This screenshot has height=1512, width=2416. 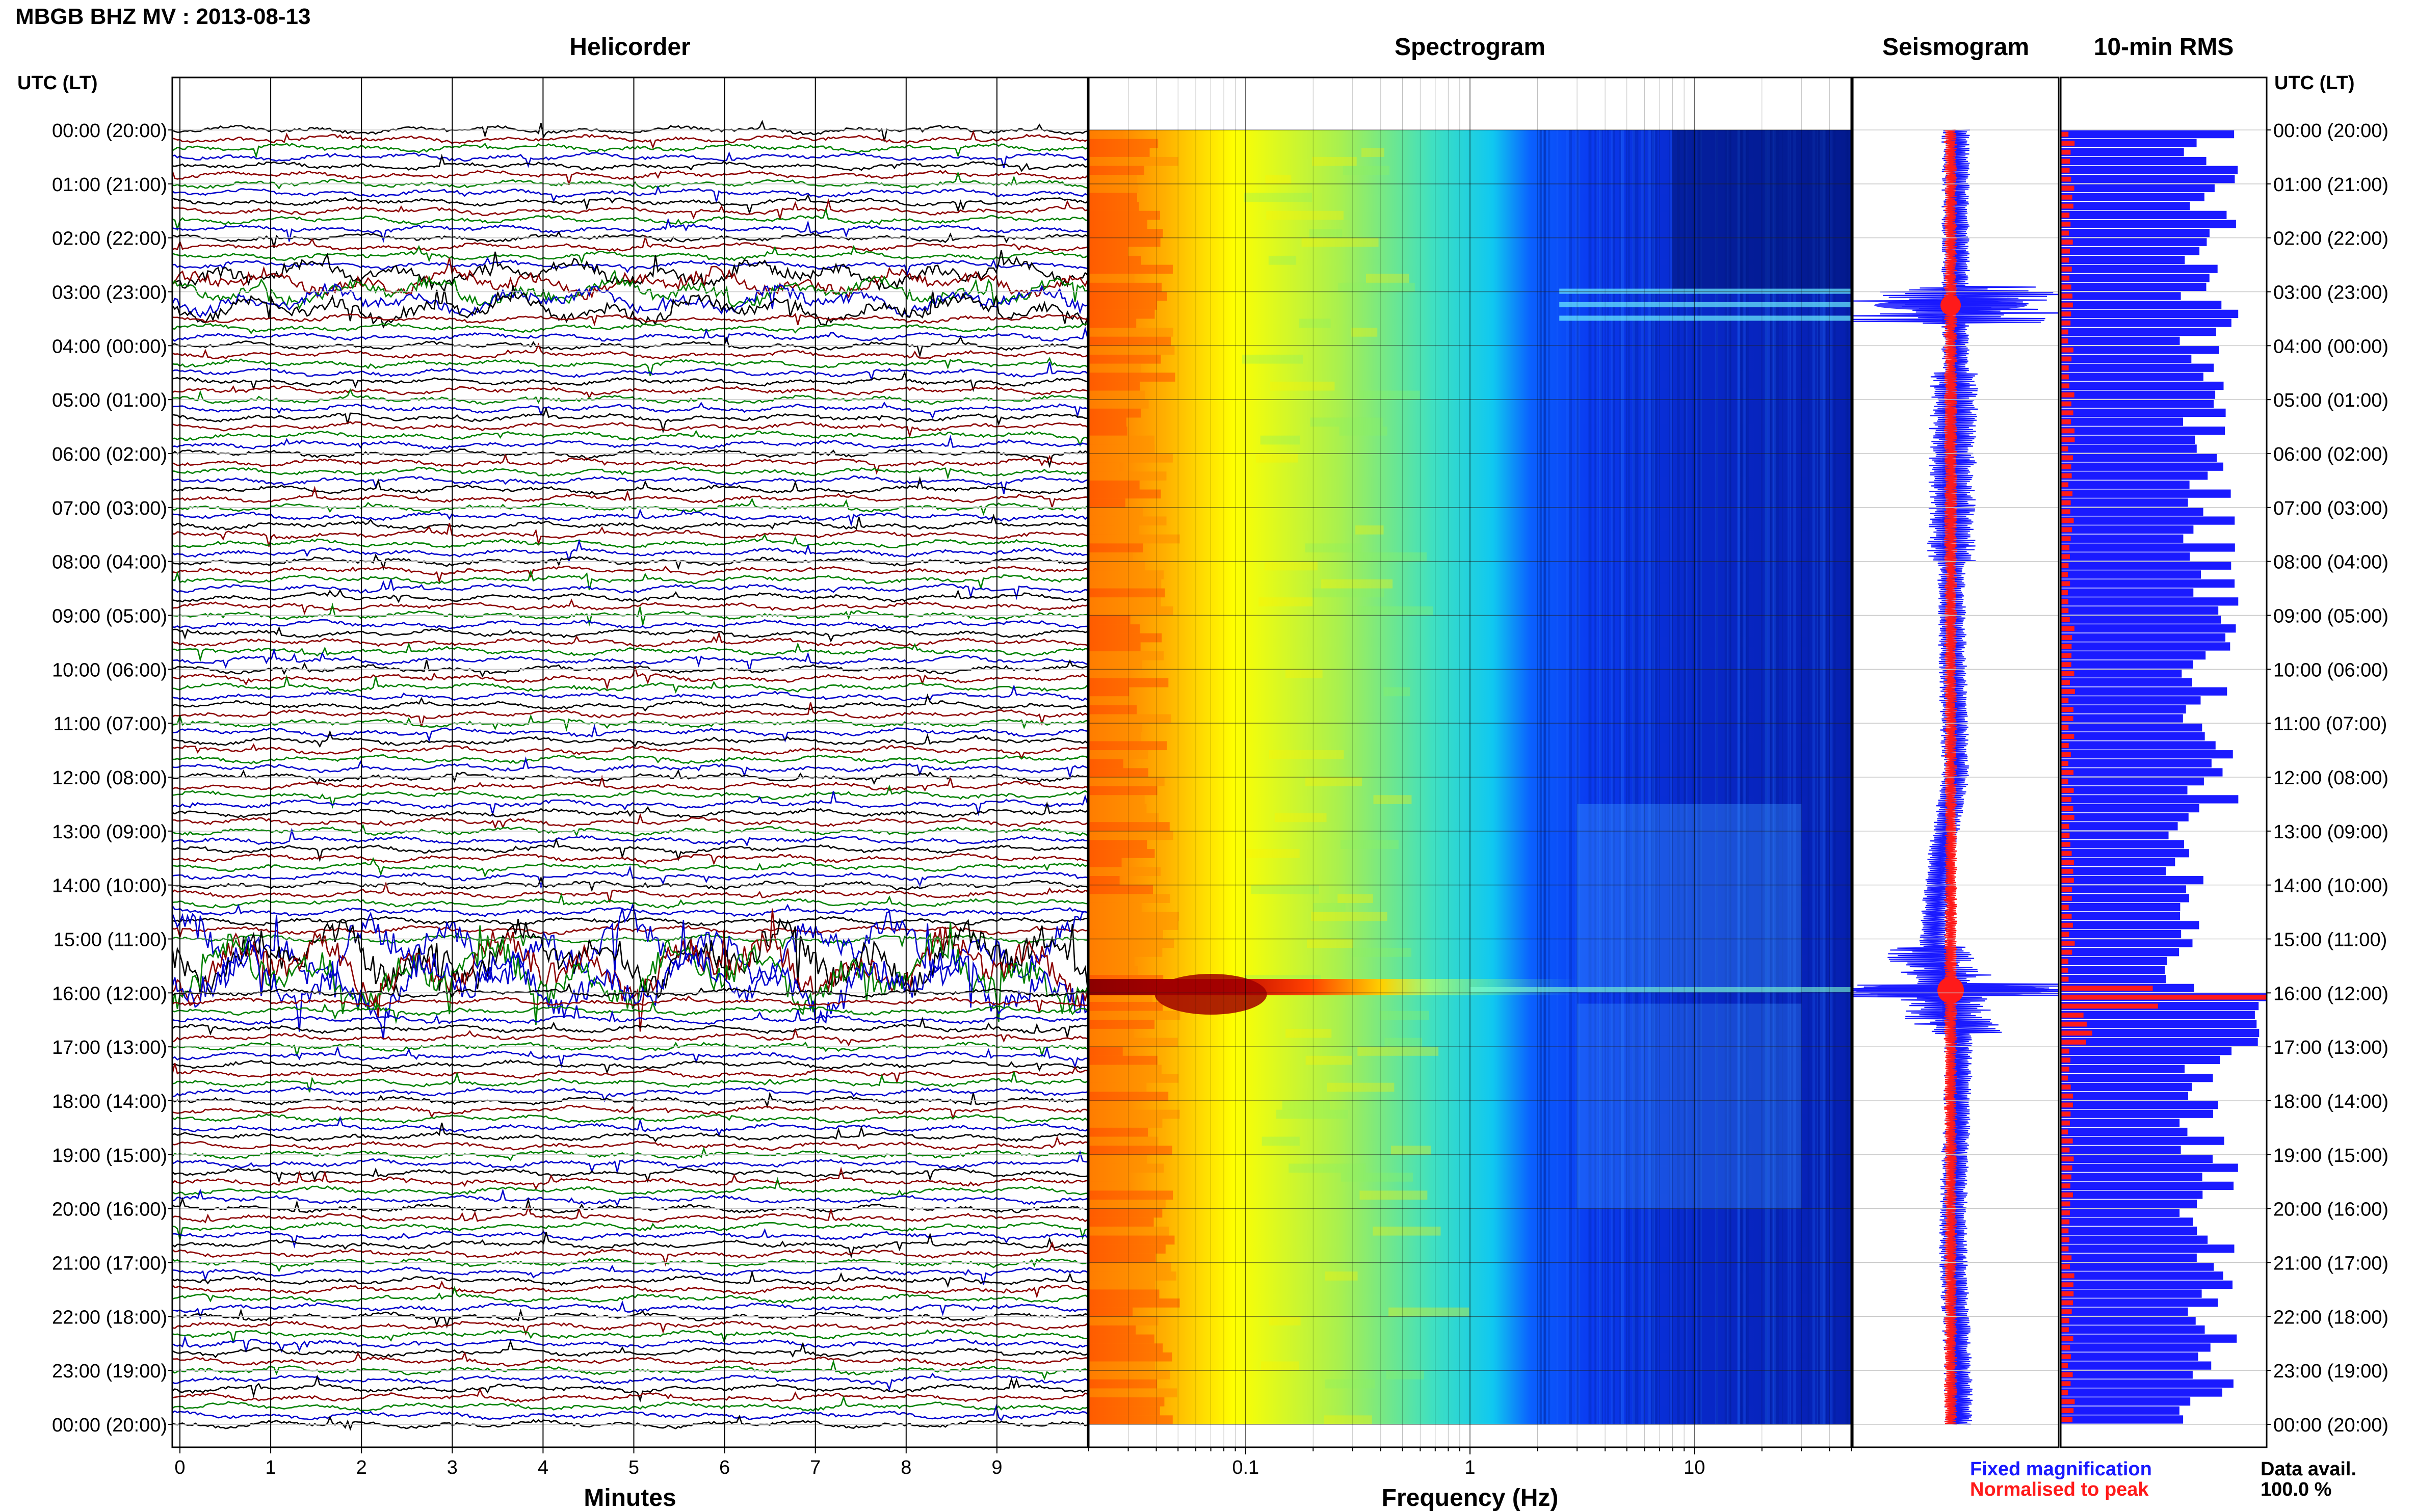 What do you see at coordinates (630, 47) in the screenshot?
I see `helicorder-title: Helicorder` at bounding box center [630, 47].